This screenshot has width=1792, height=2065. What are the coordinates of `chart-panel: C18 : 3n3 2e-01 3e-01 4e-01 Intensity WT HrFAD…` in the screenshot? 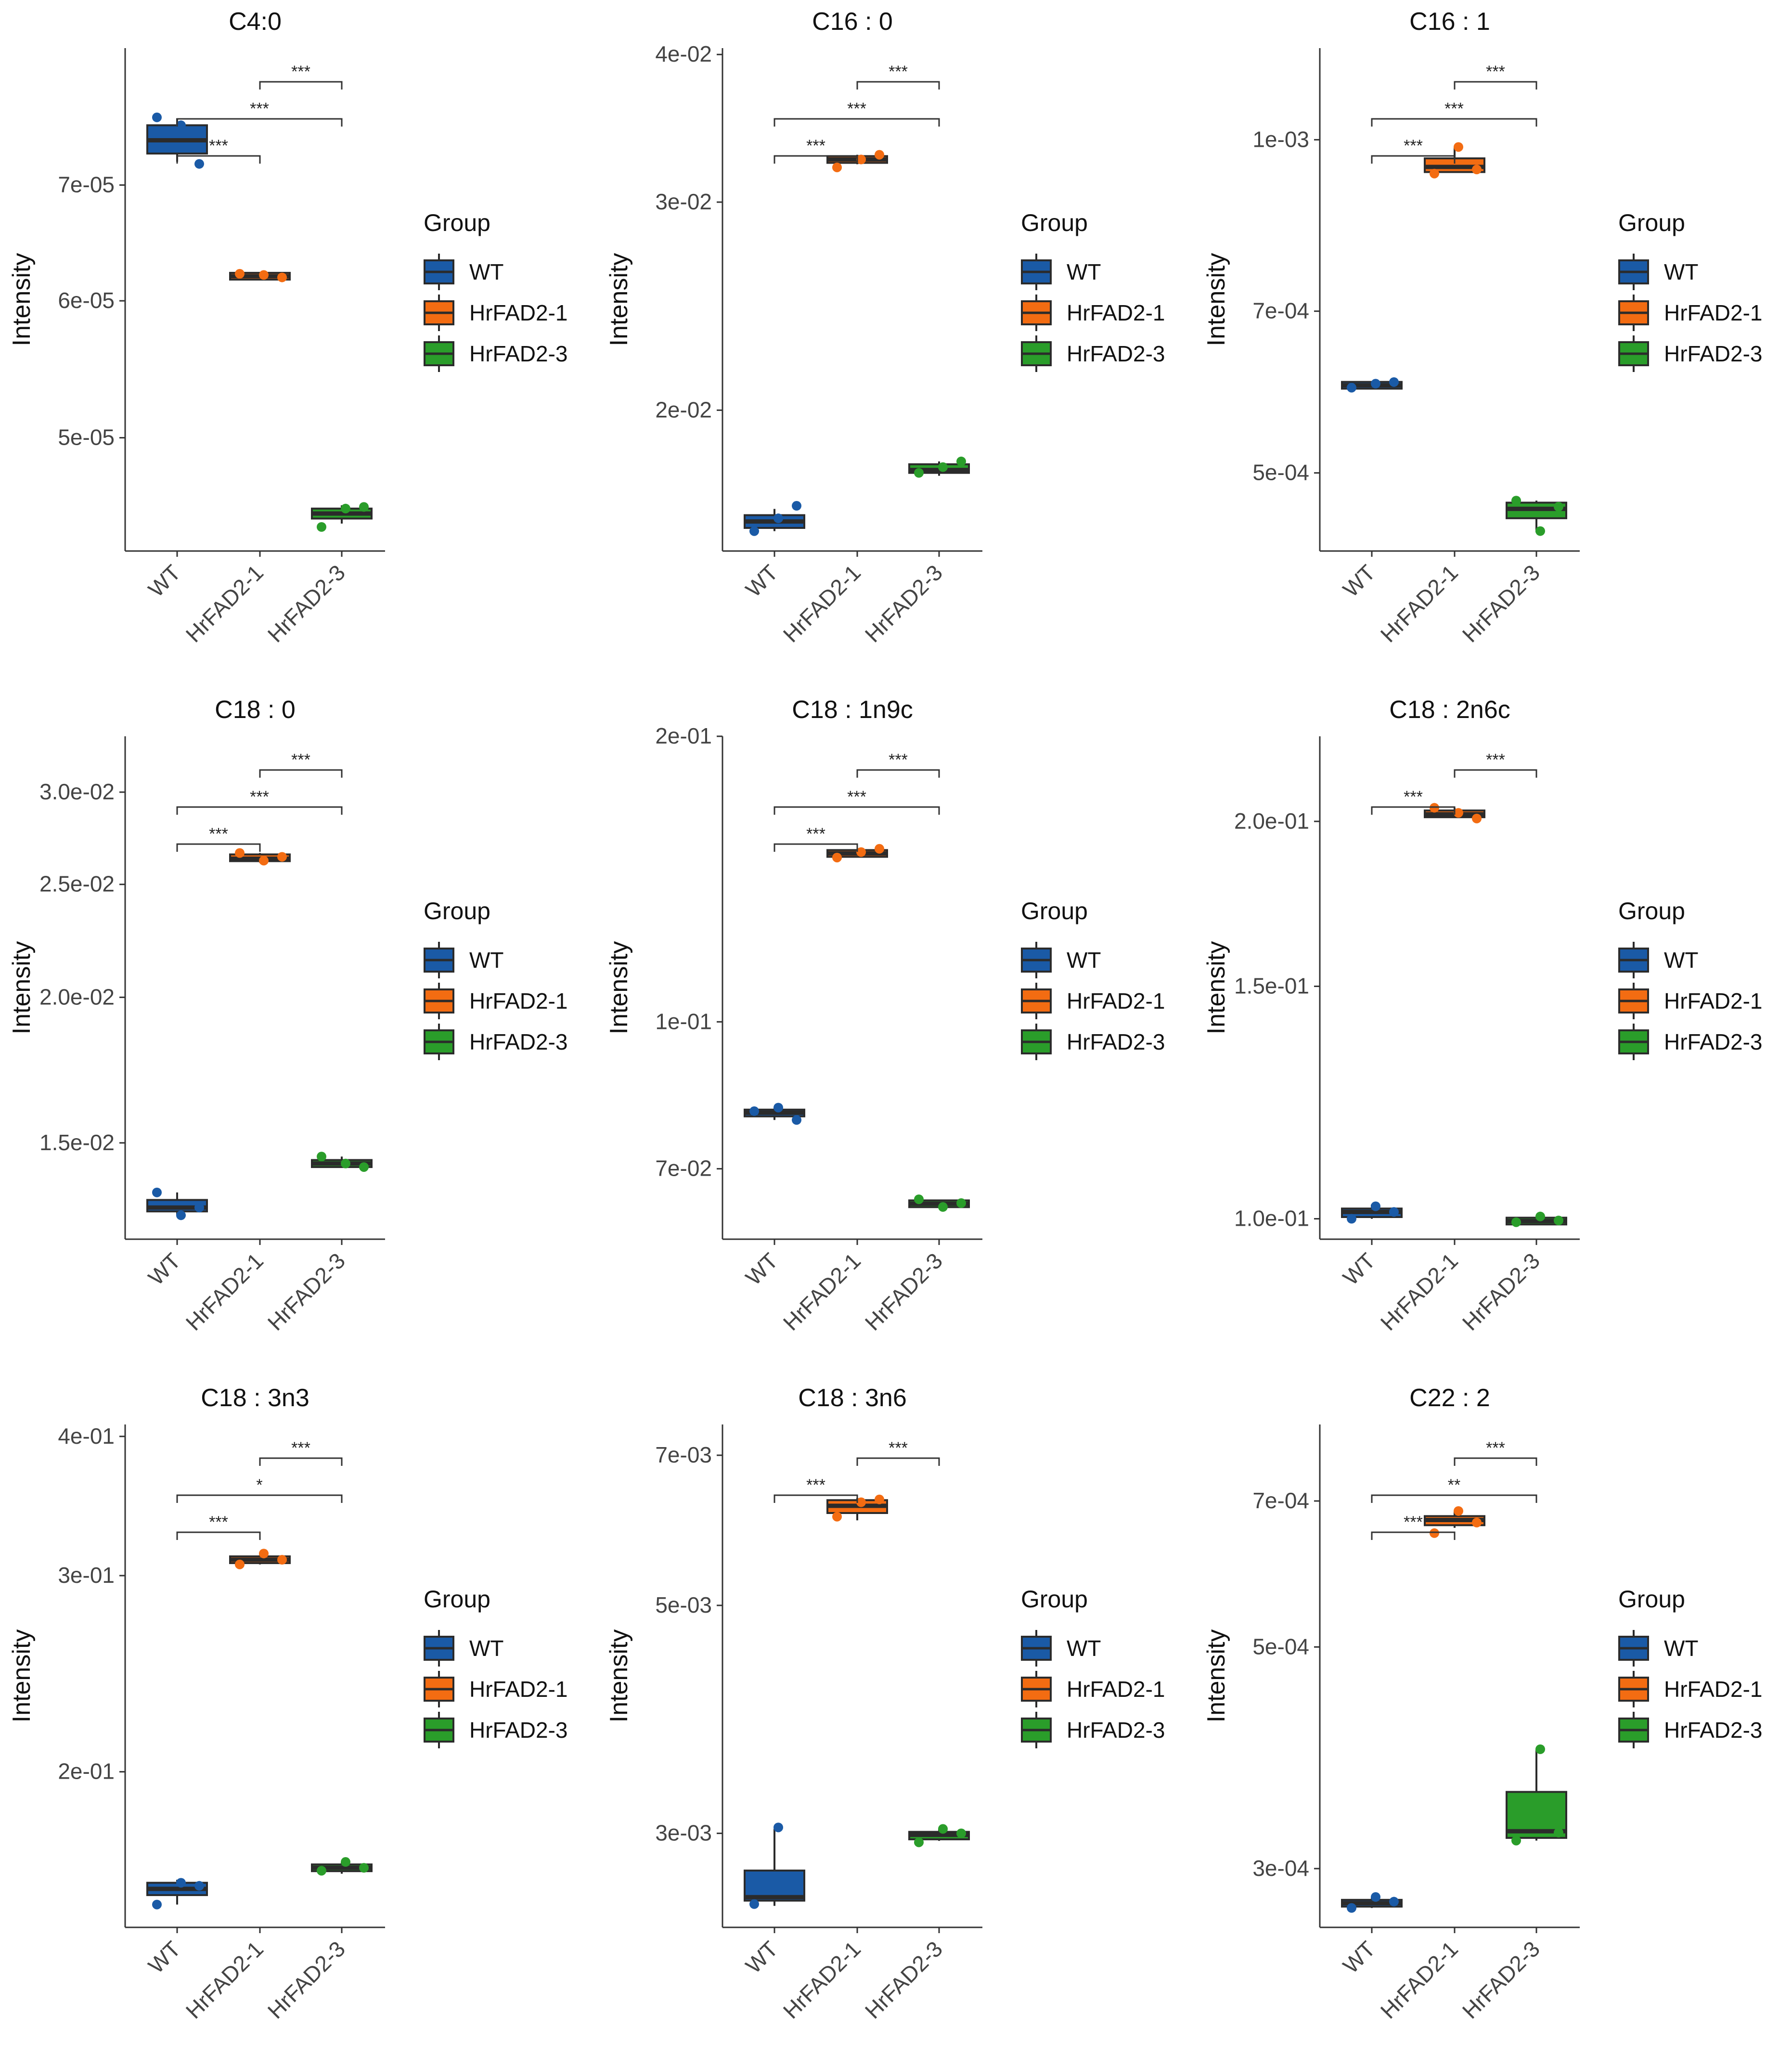 It's located at (299, 1720).